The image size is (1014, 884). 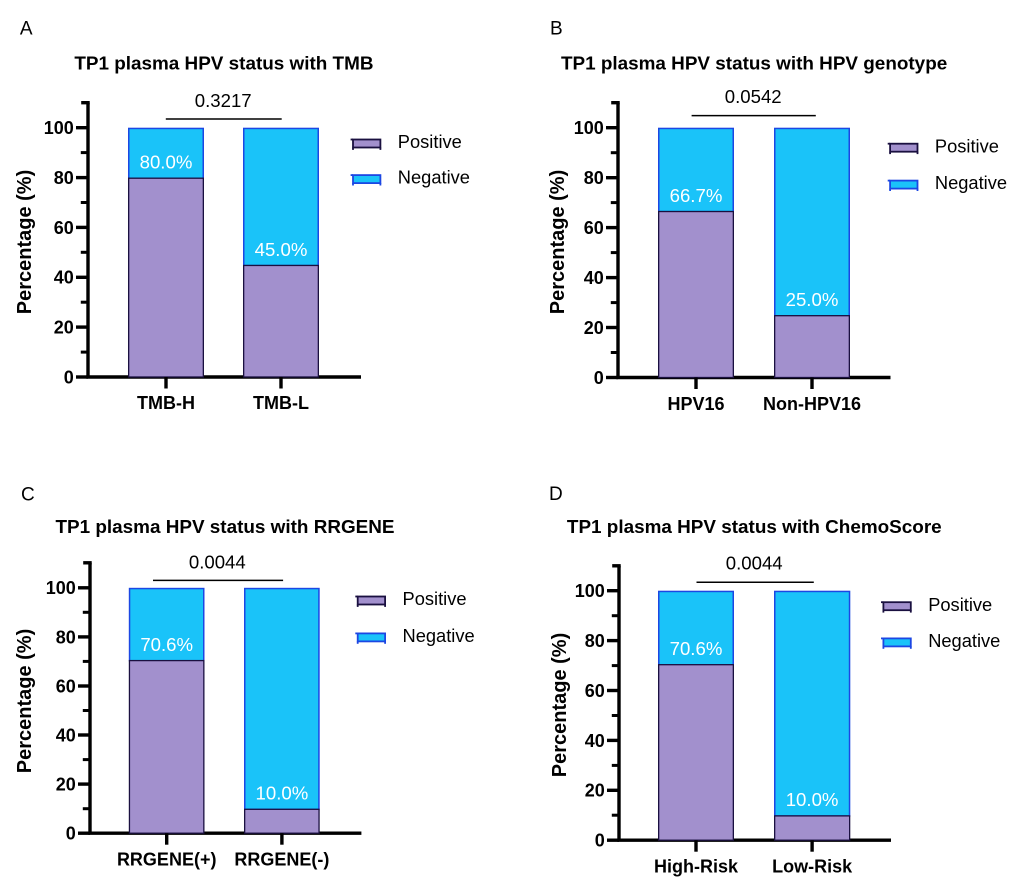 I want to click on svg-text: A, so click(x=26, y=29).